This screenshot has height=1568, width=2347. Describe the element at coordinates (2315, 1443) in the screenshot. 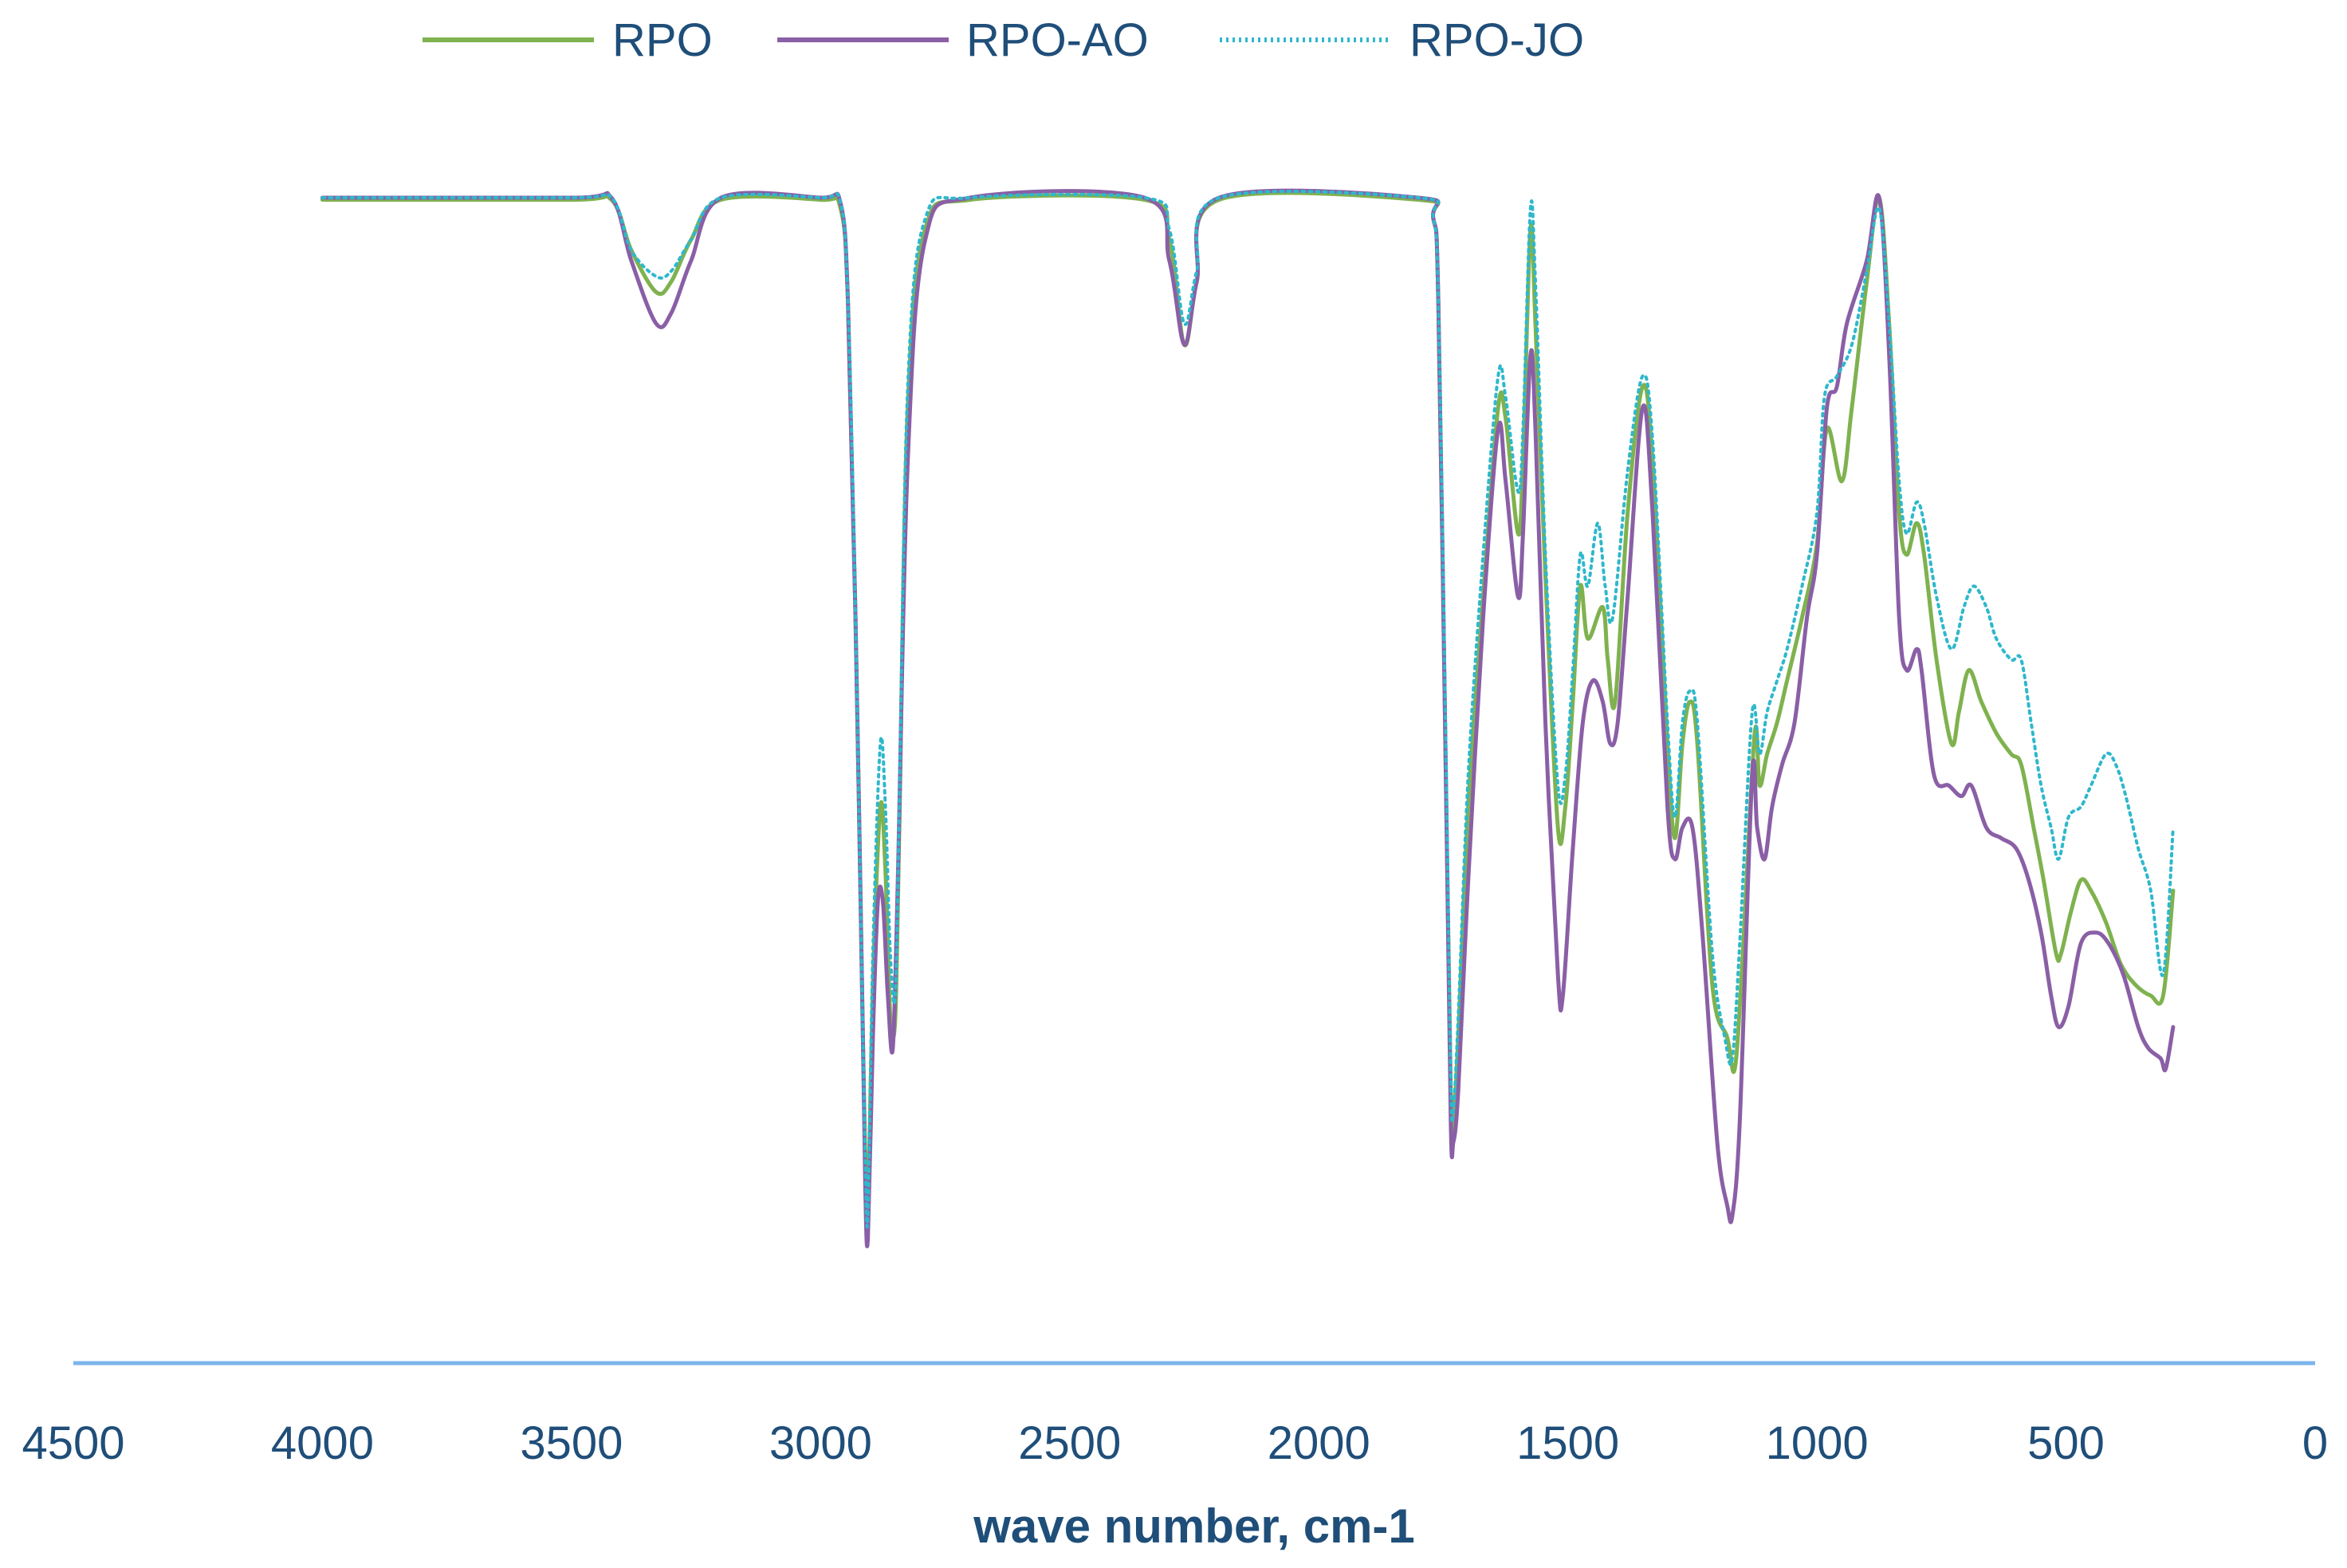

I see `x-tick-label: 0` at that location.